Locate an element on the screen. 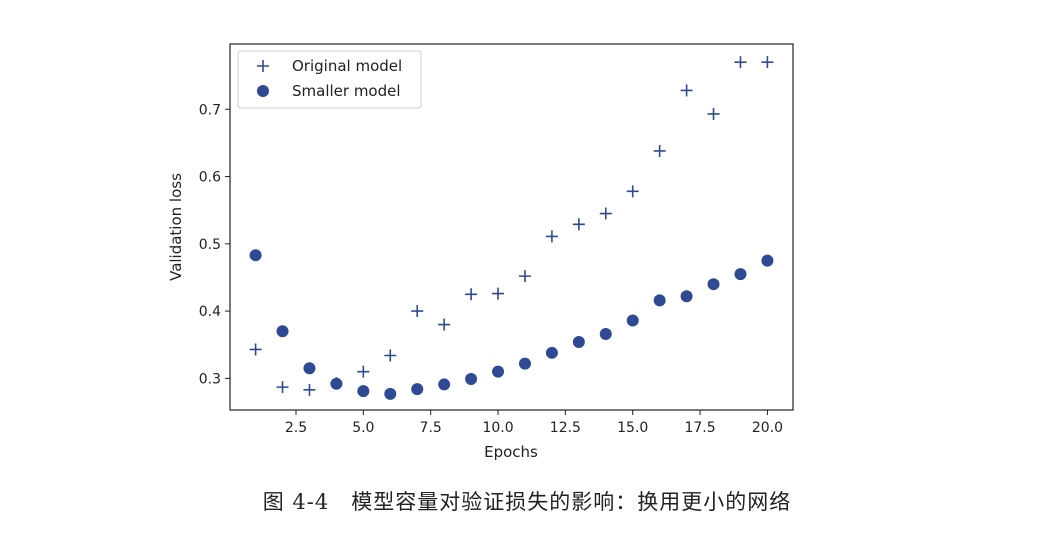  y-tick-label: 0.4 is located at coordinates (210, 312).